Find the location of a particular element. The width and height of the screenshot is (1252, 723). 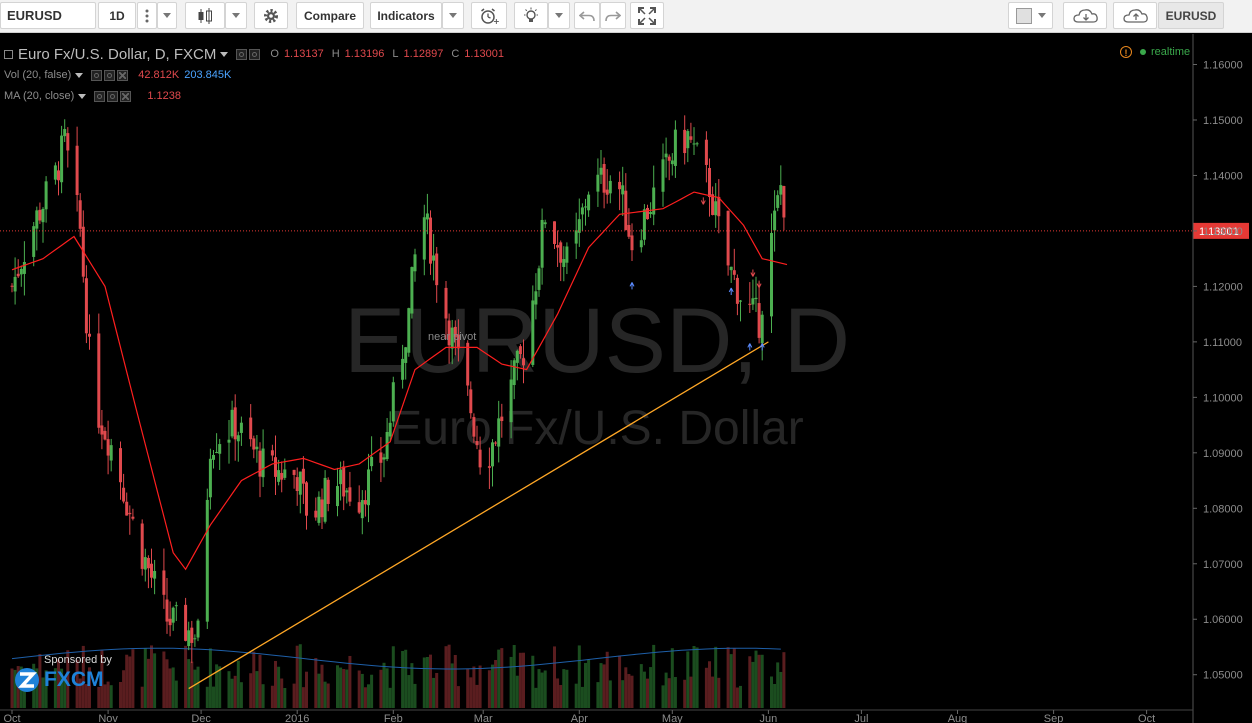

open-value: 1.13137 is located at coordinates (303, 54).